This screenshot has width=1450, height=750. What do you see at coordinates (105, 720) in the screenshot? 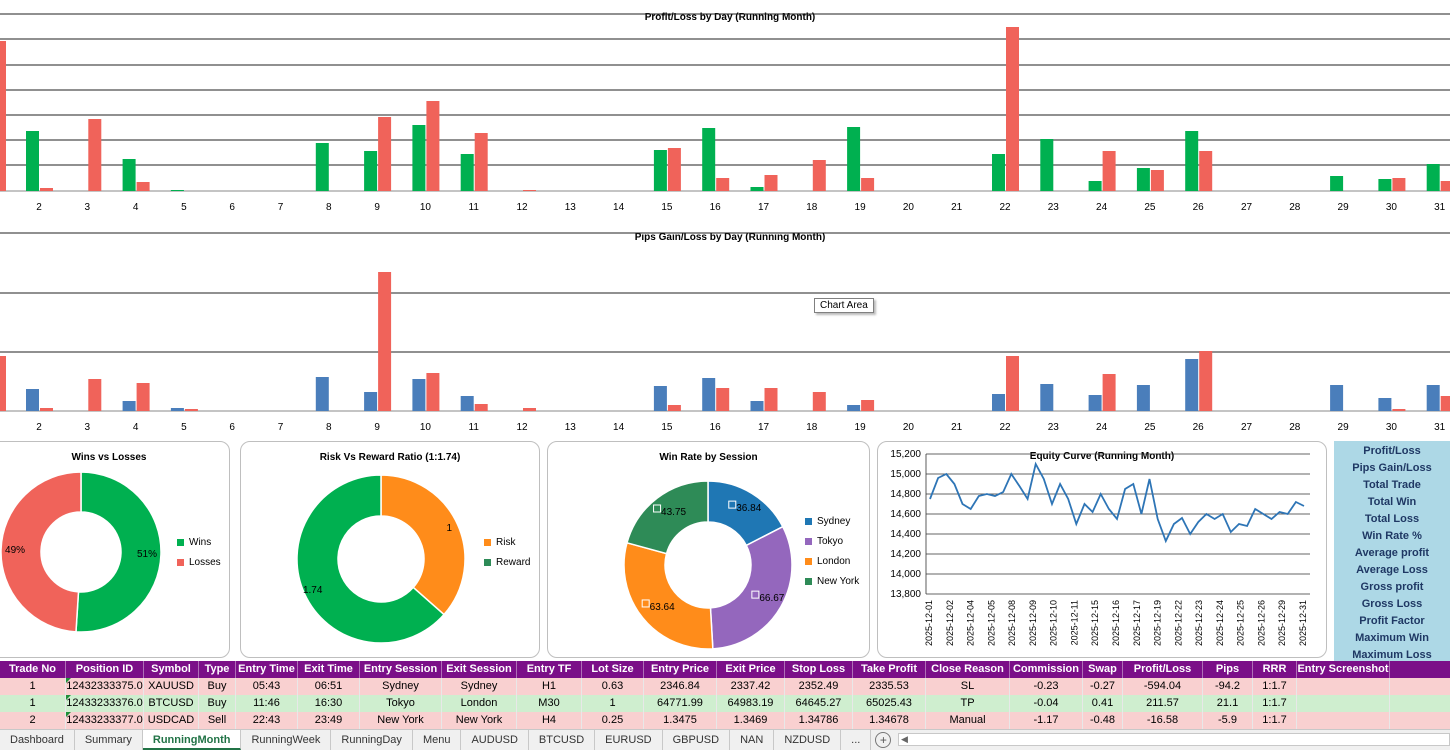
I see `table-cell: 12433233377.0` at bounding box center [105, 720].